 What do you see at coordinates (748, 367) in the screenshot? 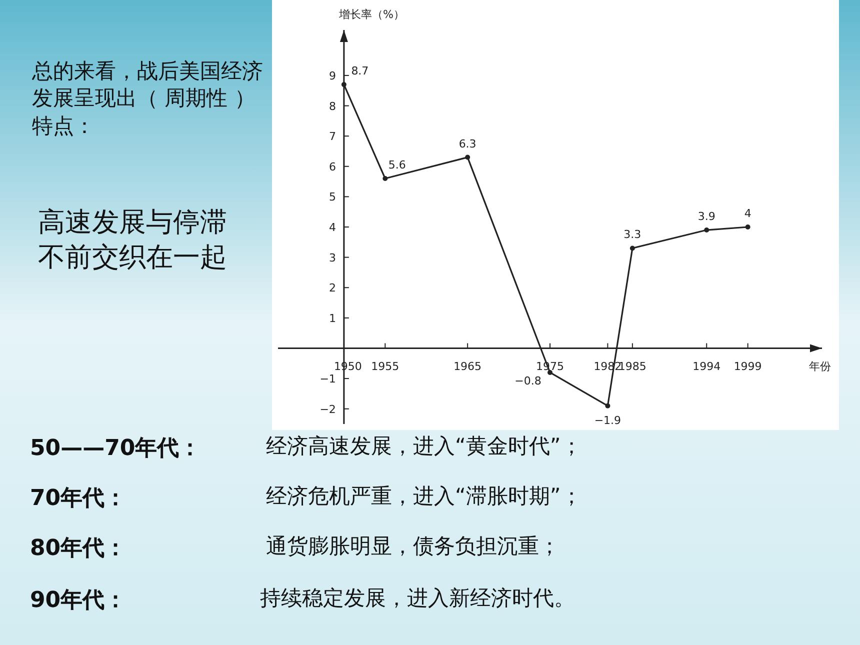
I see `x-tick-label: 1999` at bounding box center [748, 367].